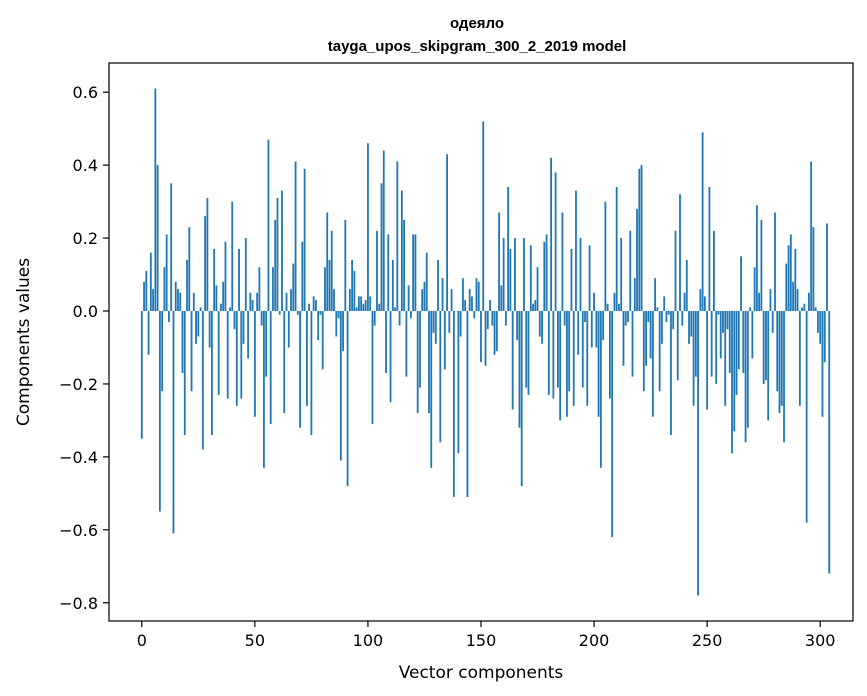 The width and height of the screenshot is (867, 696). What do you see at coordinates (142, 640) in the screenshot?
I see `x-tick-label: 0` at bounding box center [142, 640].